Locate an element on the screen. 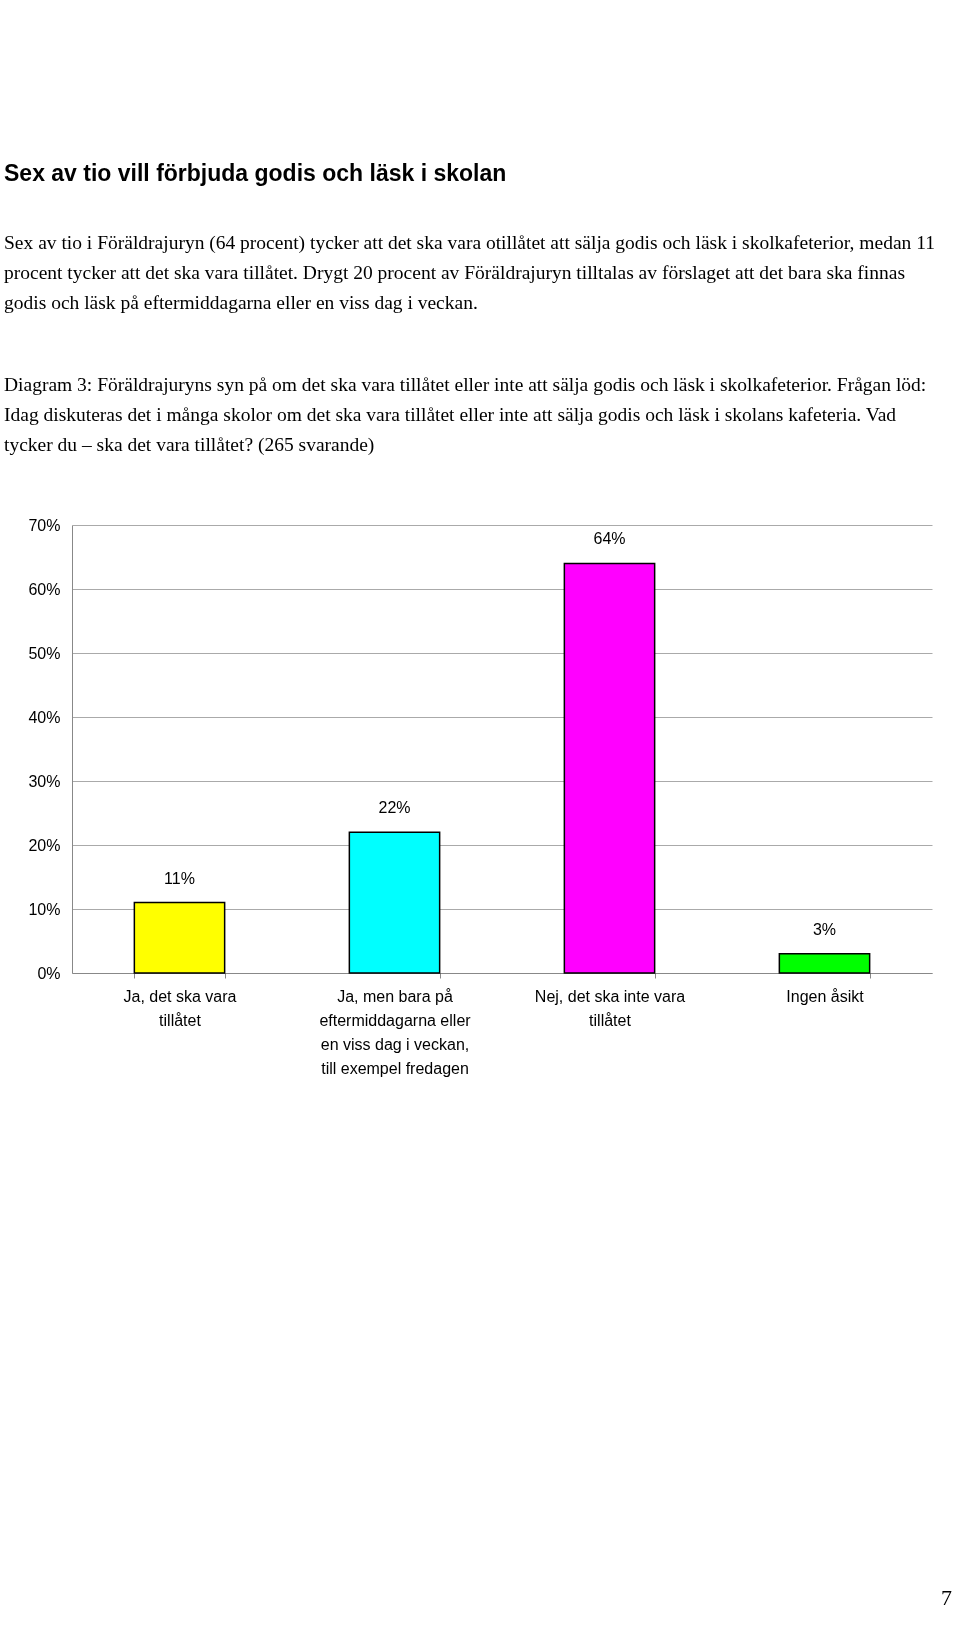 Image resolution: width=960 pixels, height=1632 pixels. y-tick-label: 0% is located at coordinates (49, 973).